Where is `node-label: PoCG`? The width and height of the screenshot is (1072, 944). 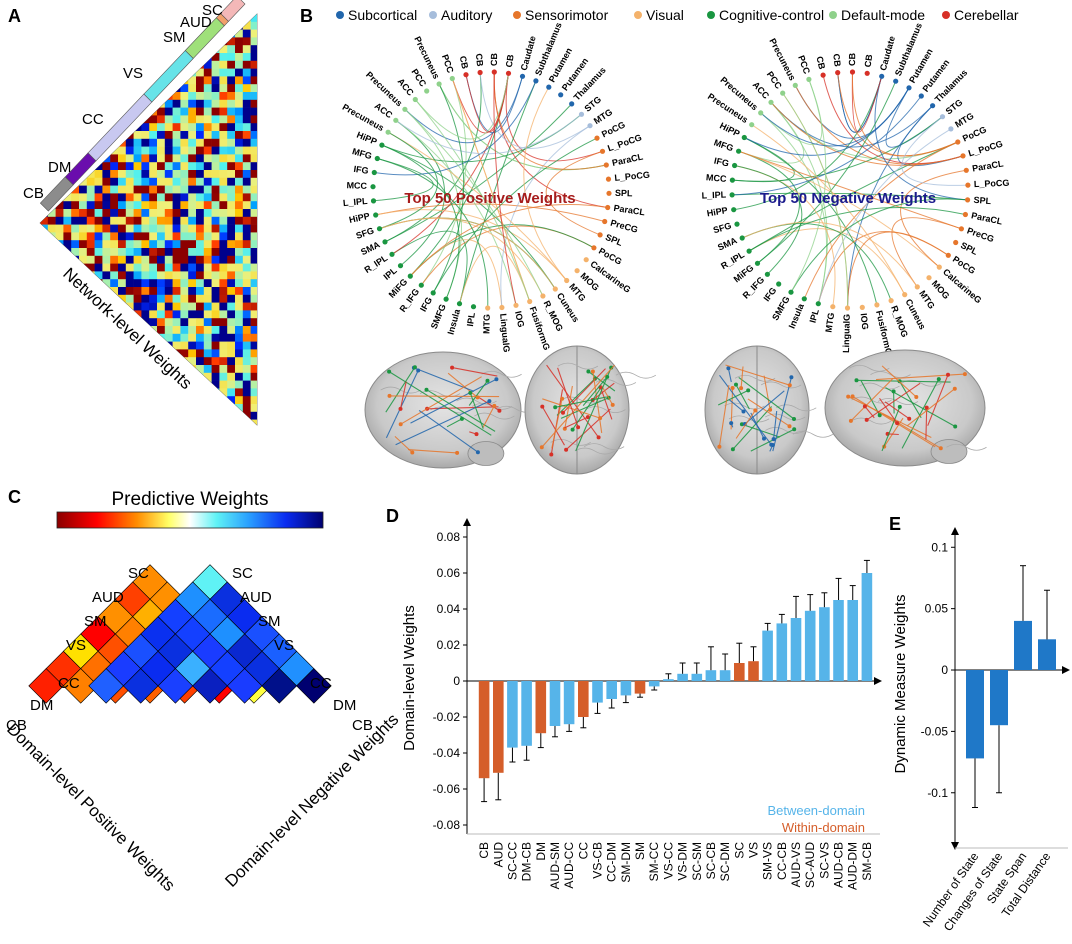 node-label: PoCG is located at coordinates (613, 129).